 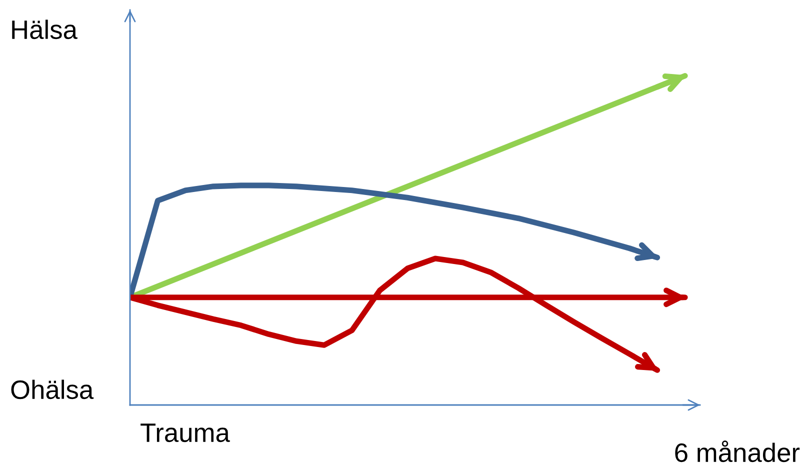 I want to click on text: Ohälsa, so click(x=52, y=390).